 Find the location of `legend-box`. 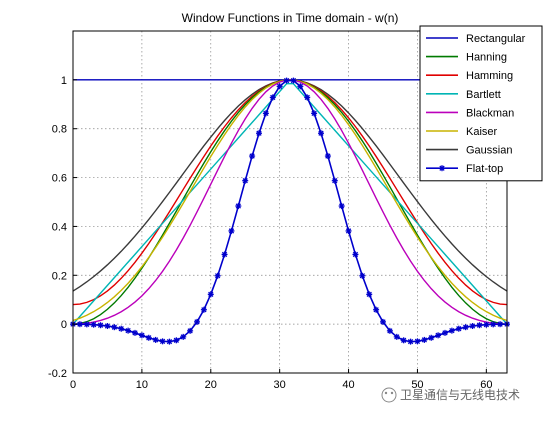

legend-box is located at coordinates (481, 103).